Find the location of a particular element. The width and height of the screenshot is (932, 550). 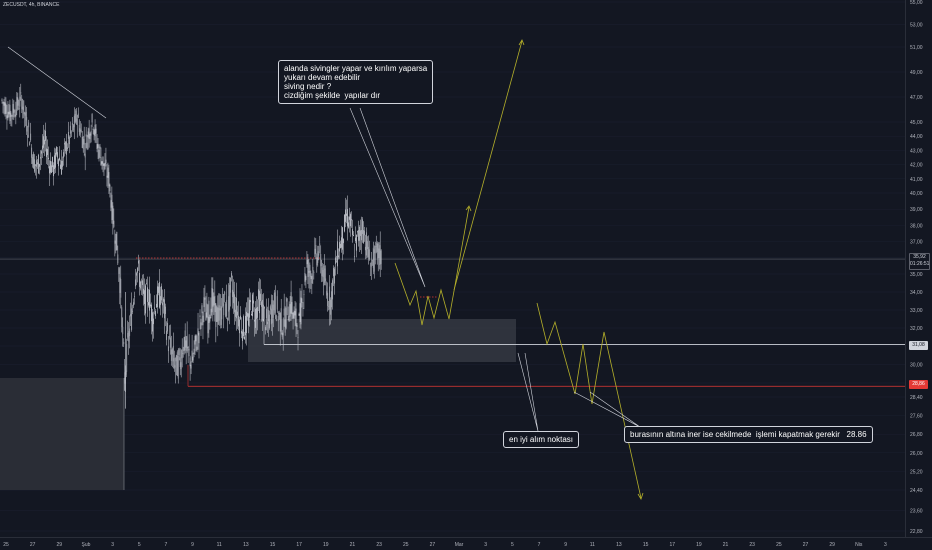

best-entry-annotation: en iyi alım noktası is located at coordinates (541, 439).